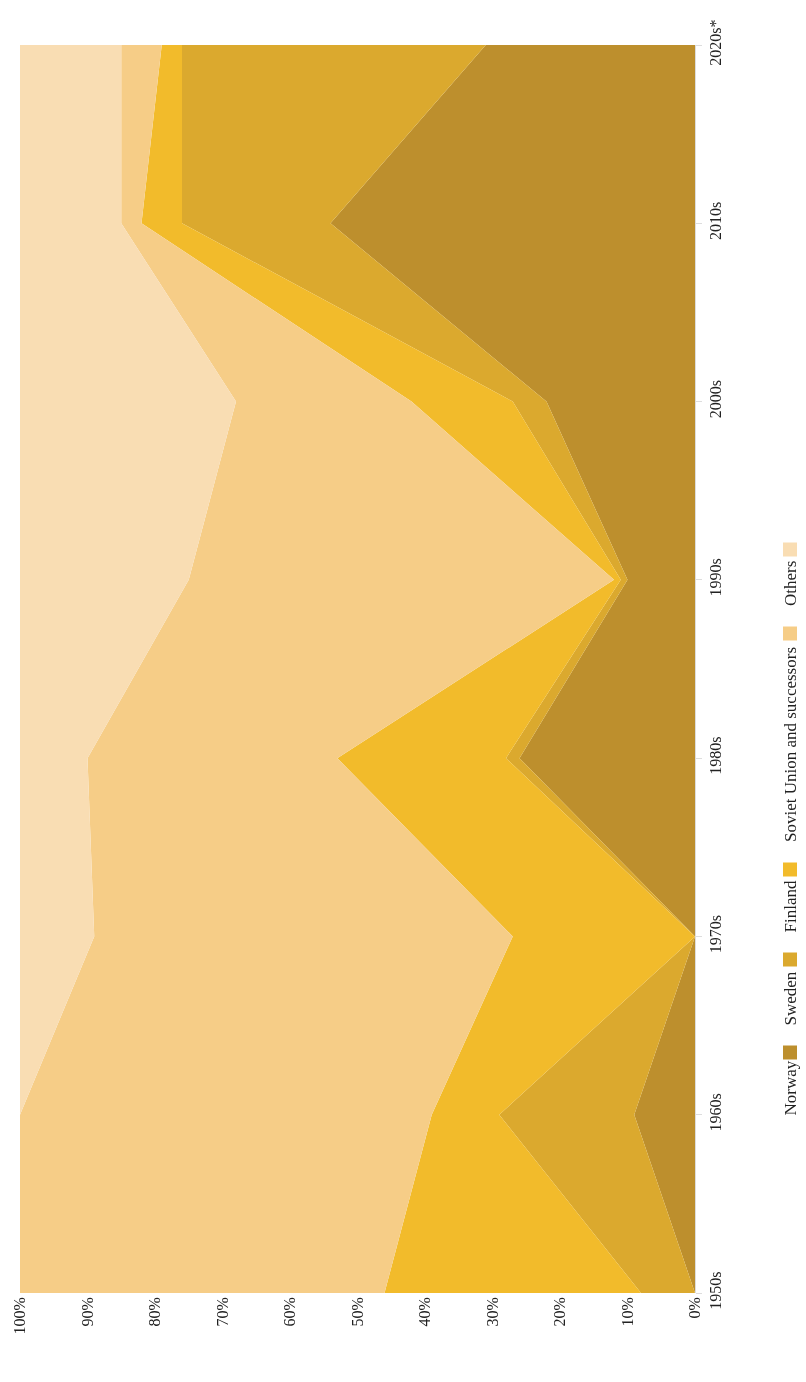 This screenshot has height=1382, width=806. Describe the element at coordinates (716, 42) in the screenshot. I see `y-tick-label: 2020s*` at that location.